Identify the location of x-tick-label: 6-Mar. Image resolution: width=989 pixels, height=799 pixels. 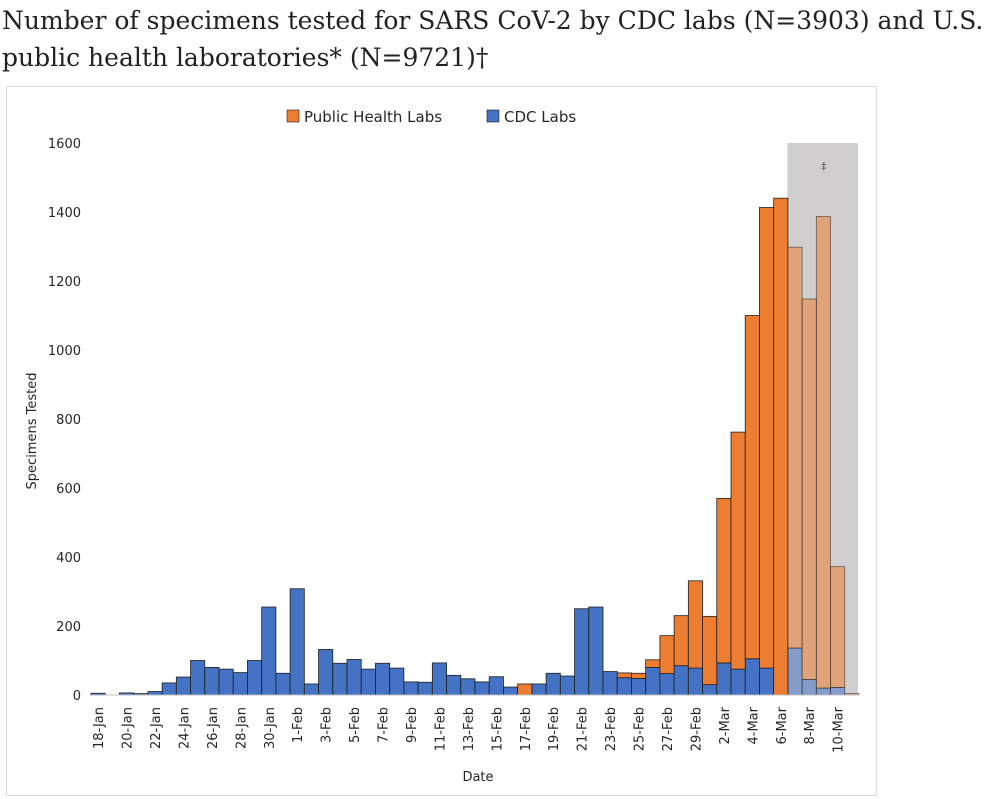
(782, 725).